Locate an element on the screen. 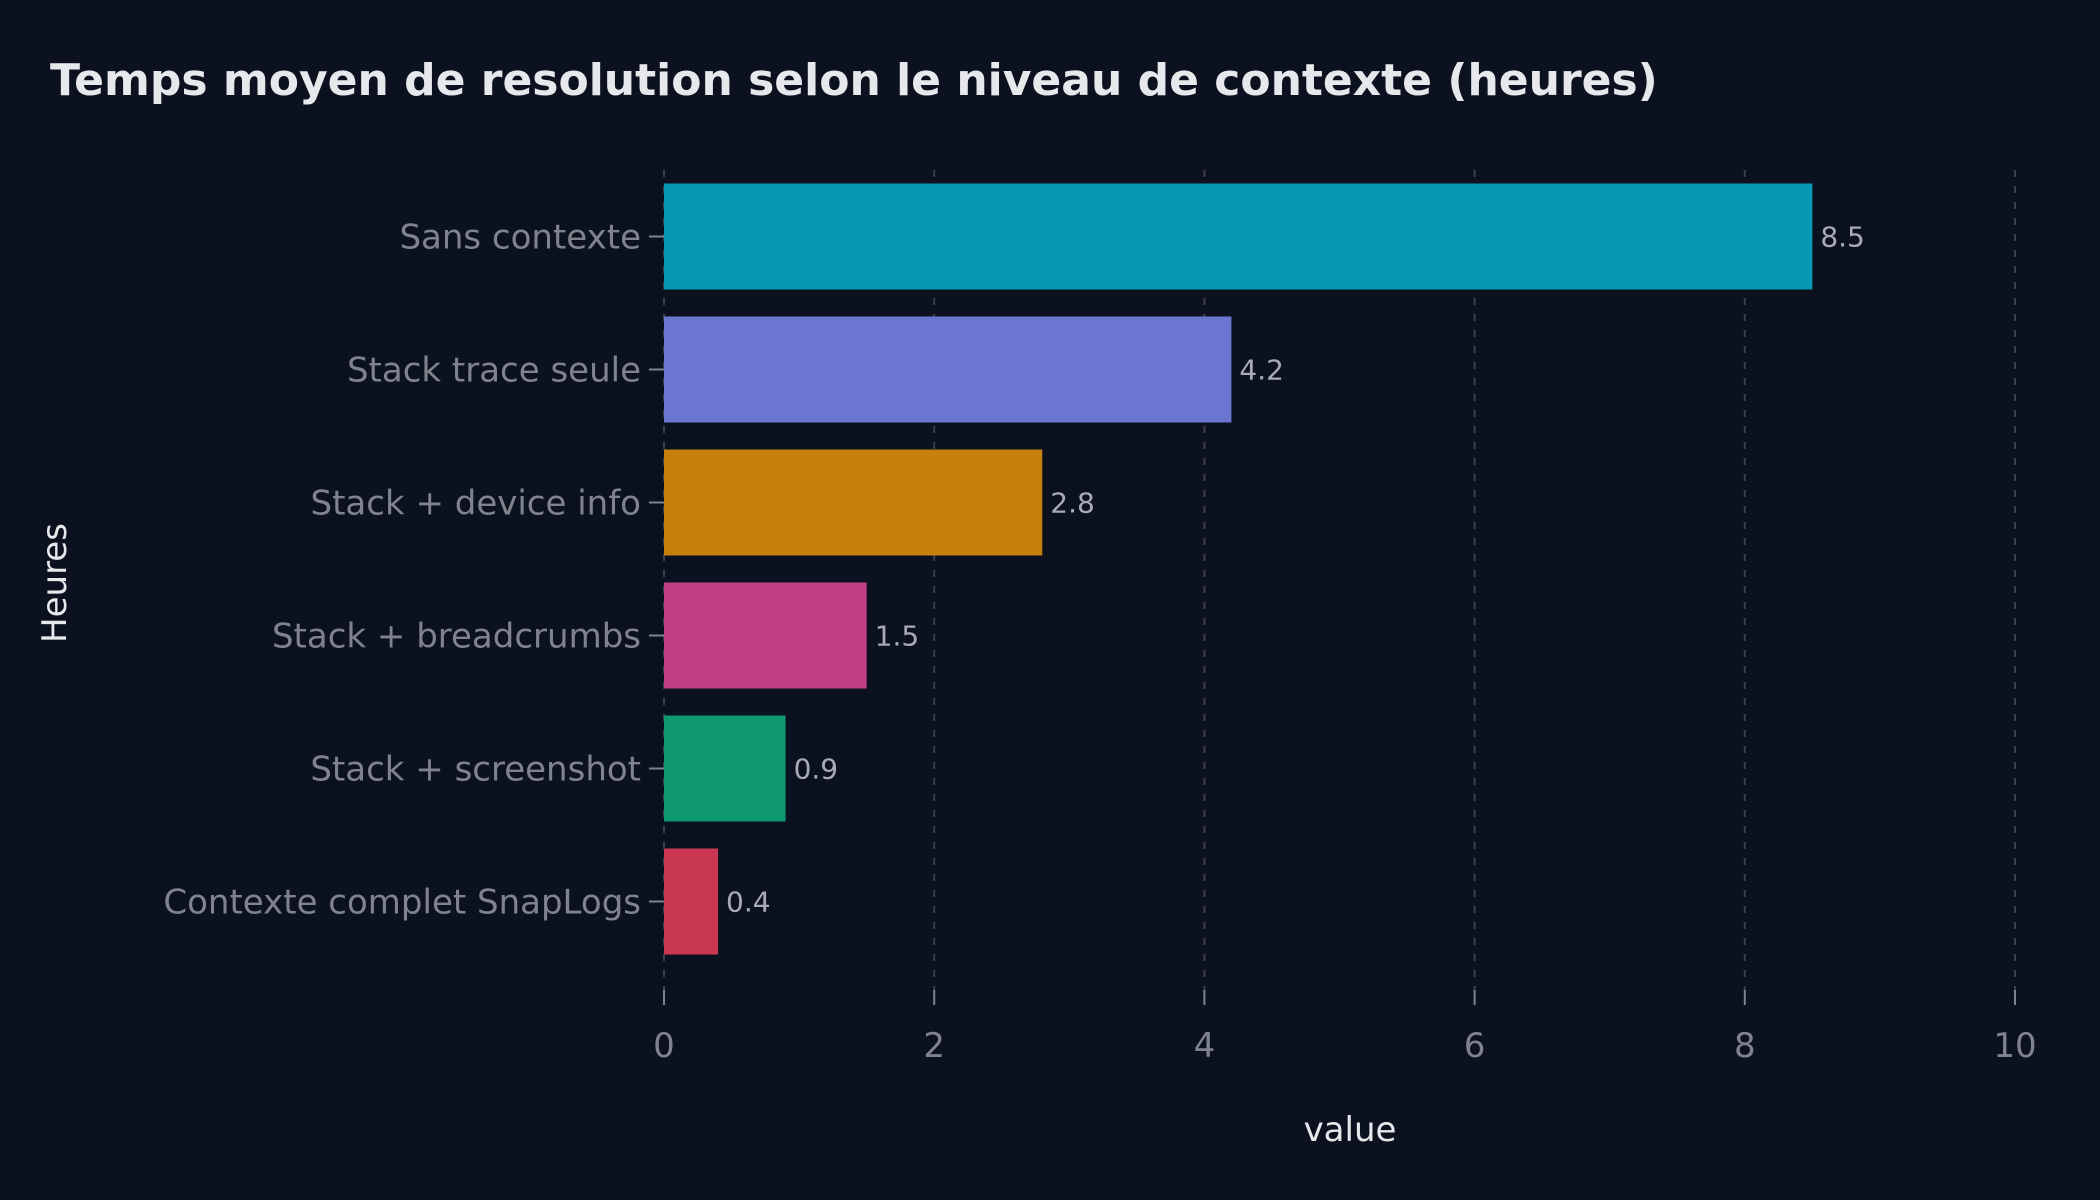 The width and height of the screenshot is (2100, 1200). data-label: 0.9 is located at coordinates (816, 769).